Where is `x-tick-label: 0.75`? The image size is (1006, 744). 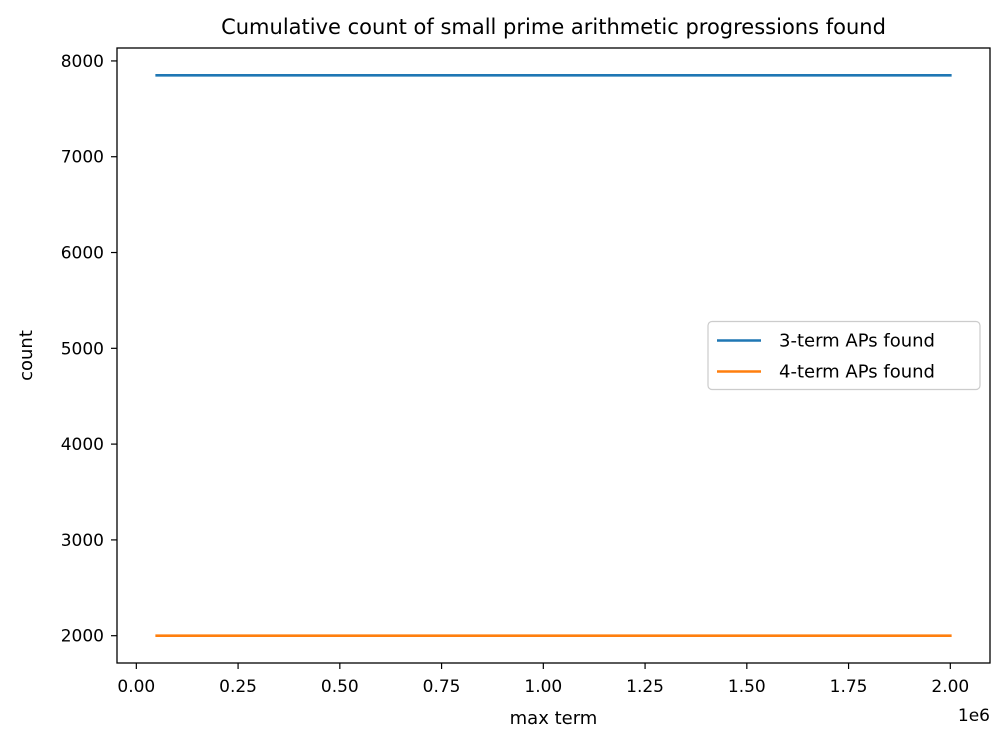
x-tick-label: 0.75 is located at coordinates (442, 687).